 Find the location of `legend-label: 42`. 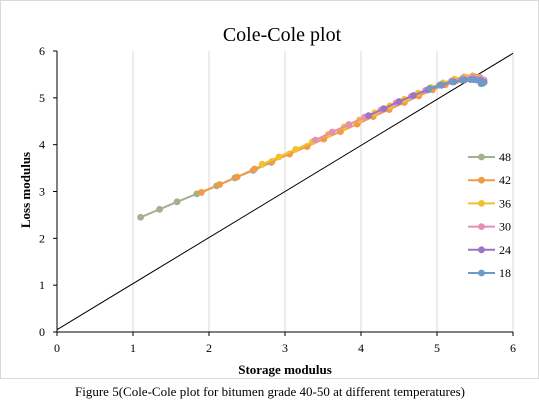

legend-label: 42 is located at coordinates (505, 180).